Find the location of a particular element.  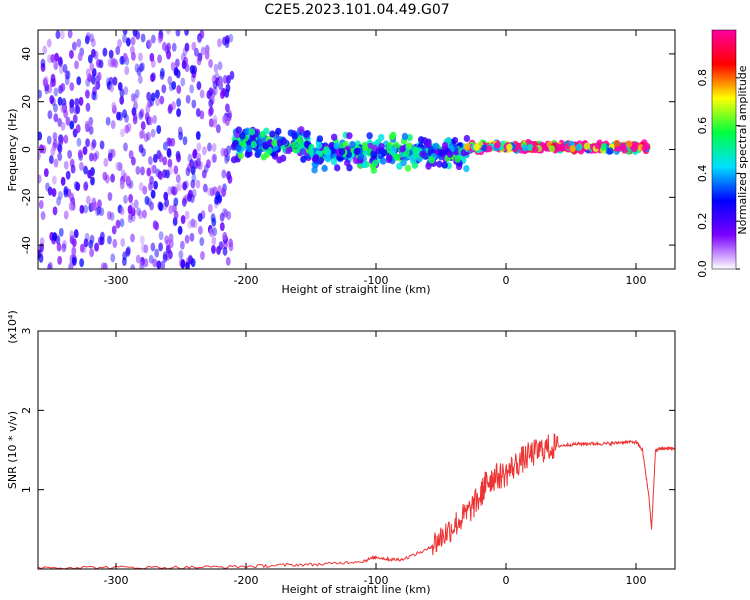

spectrogram-x-label: Height of straight line (km) is located at coordinates (355, 289).